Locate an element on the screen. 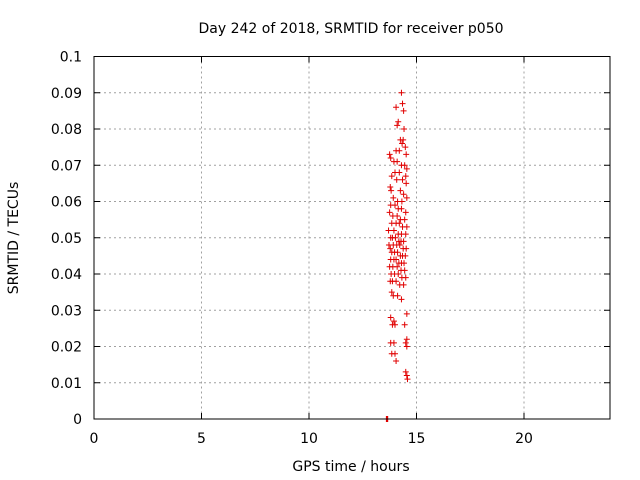 The width and height of the screenshot is (640, 480). y-tick-label: 0.06 is located at coordinates (66, 203).